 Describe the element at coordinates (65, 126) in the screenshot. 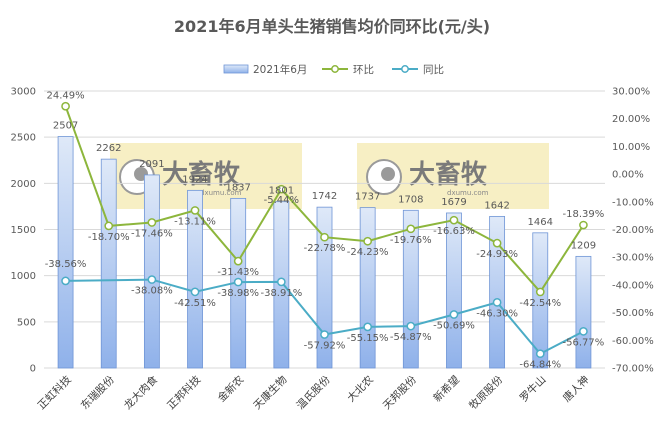

I see `bar-value-label: 2507` at that location.